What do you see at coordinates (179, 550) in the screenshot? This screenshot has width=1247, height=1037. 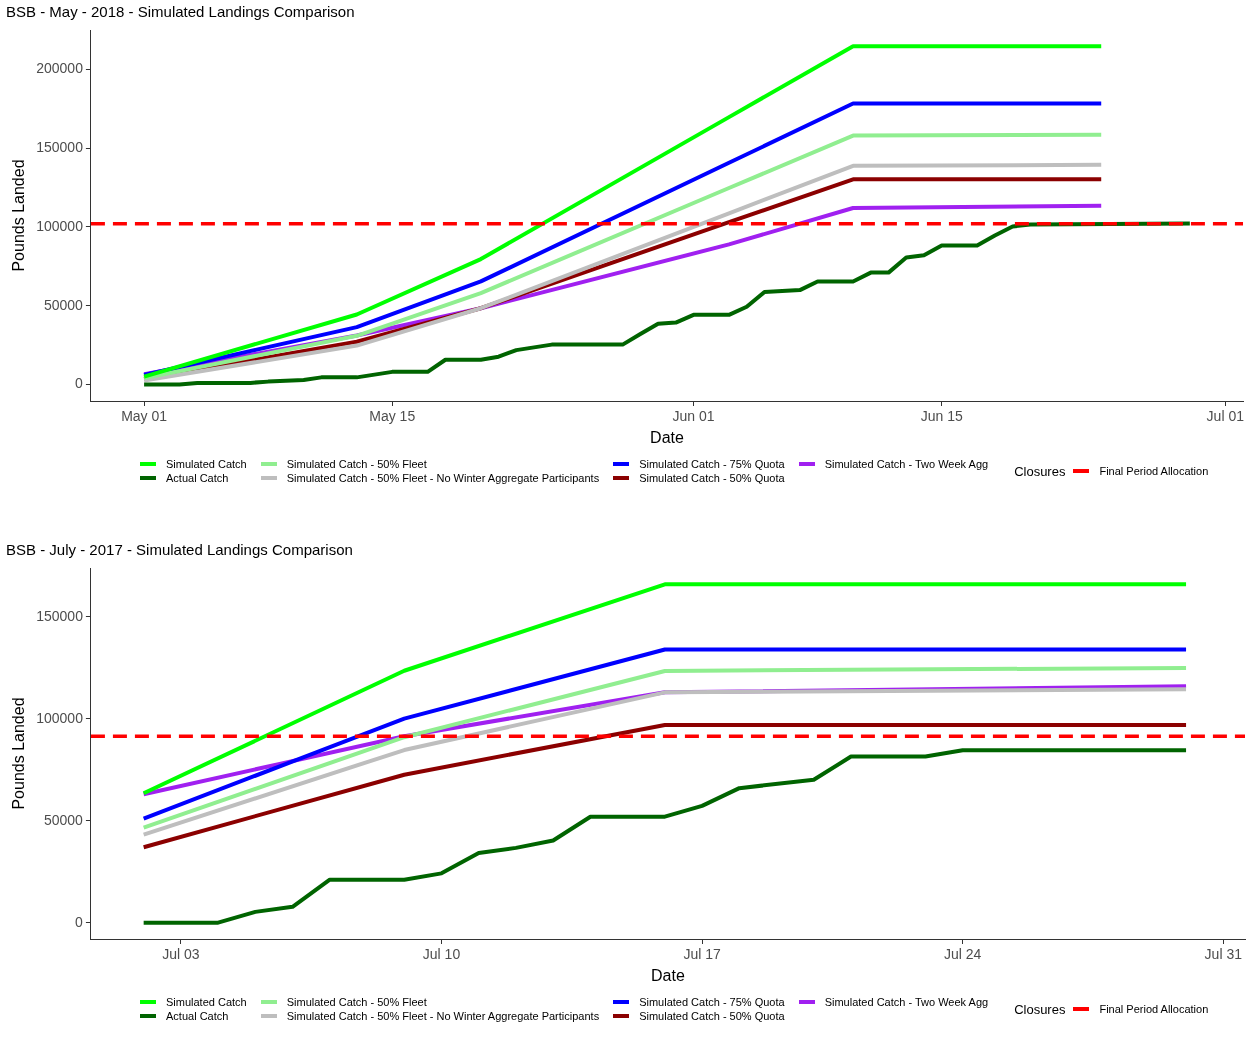 I see `chart-title: BSB - July - 2017 - Simulated Landings Comparison` at bounding box center [179, 550].